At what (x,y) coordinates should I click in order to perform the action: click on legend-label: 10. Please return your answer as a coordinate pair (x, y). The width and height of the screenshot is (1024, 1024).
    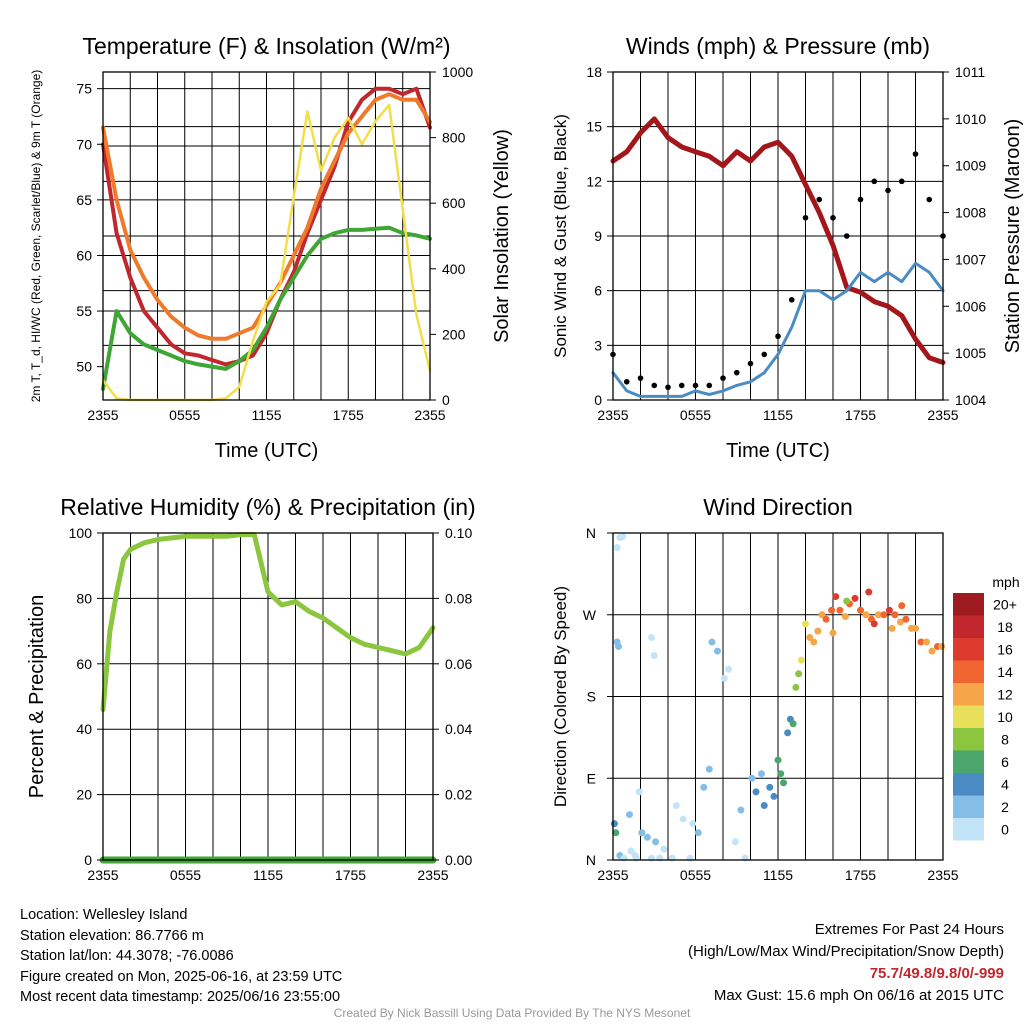
    Looking at the image, I should click on (1005, 717).